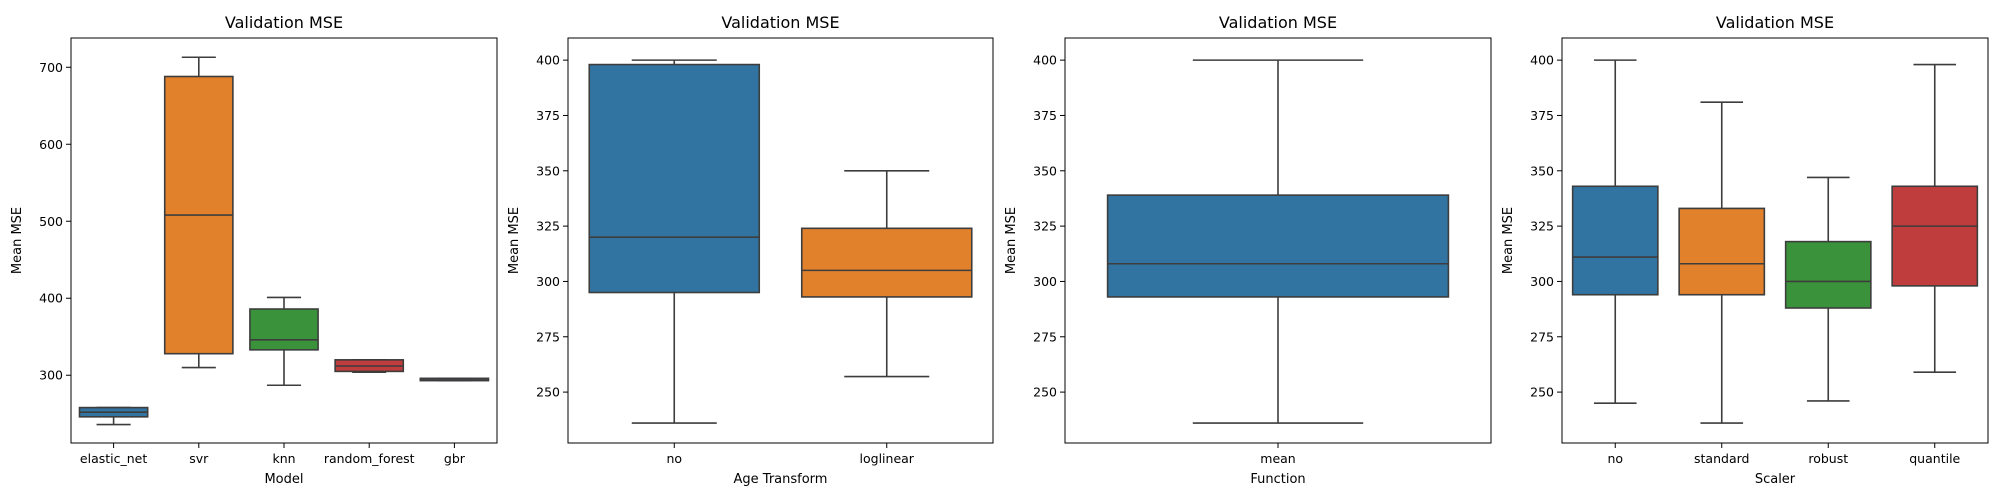 This screenshot has height=500, width=2000. I want to click on box-knn, so click(284, 341).